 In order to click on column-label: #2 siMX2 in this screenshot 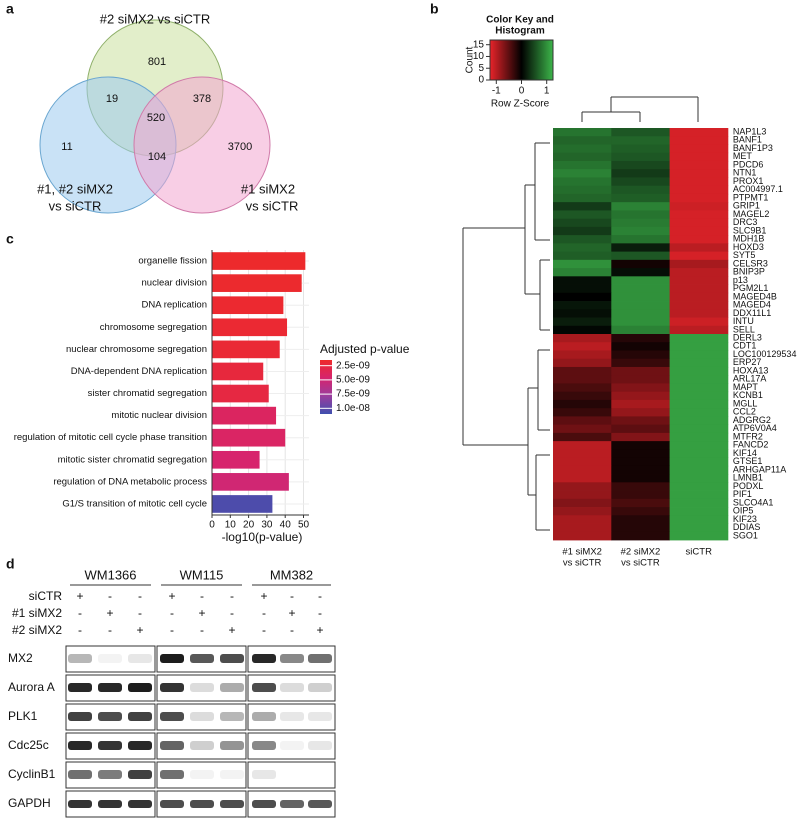, I will do `click(641, 552)`.